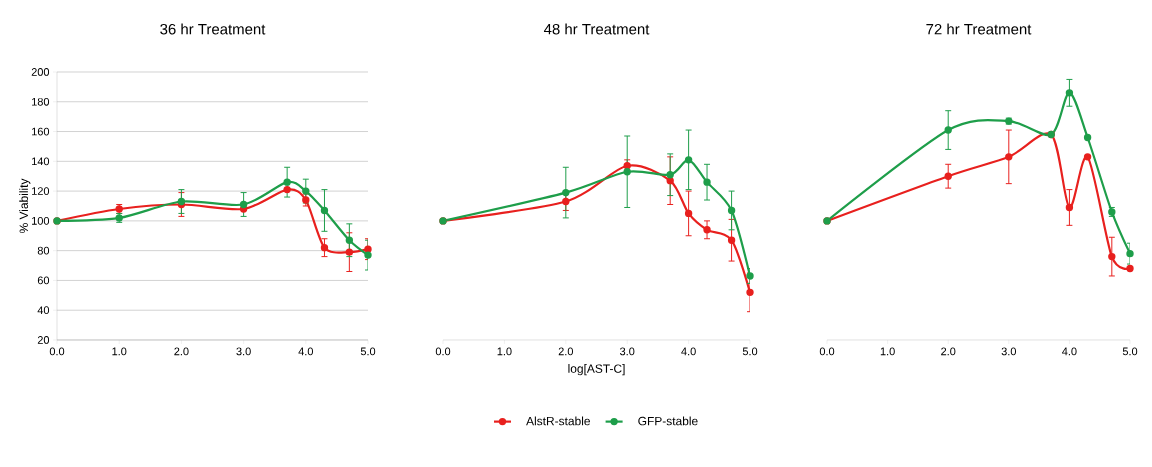  What do you see at coordinates (213, 29) in the screenshot?
I see `chart-title: 36 hr Treatment` at bounding box center [213, 29].